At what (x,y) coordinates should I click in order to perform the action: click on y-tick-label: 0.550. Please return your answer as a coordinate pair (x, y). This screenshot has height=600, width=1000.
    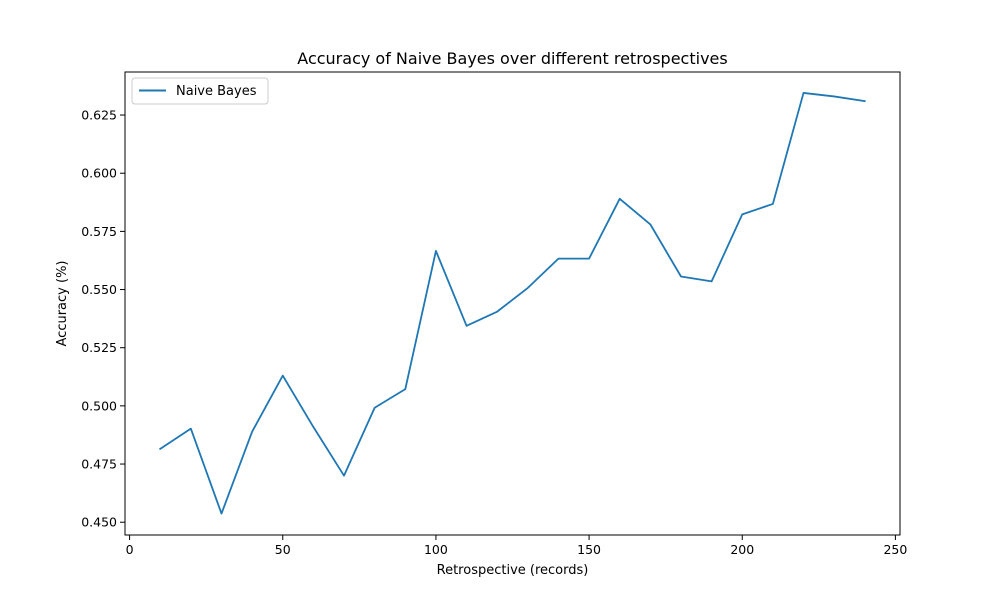
    Looking at the image, I should click on (99, 289).